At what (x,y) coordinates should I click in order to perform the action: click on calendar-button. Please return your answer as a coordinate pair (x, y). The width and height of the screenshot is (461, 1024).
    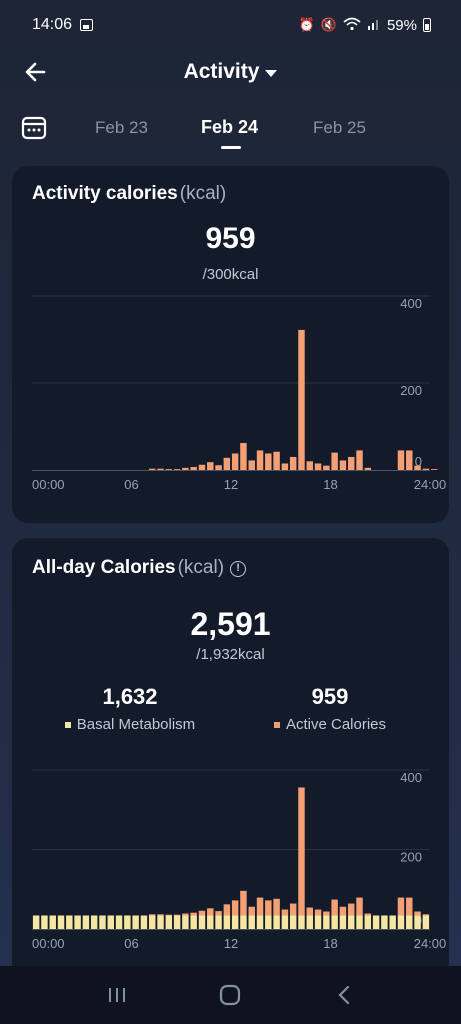
    Looking at the image, I should click on (34, 128).